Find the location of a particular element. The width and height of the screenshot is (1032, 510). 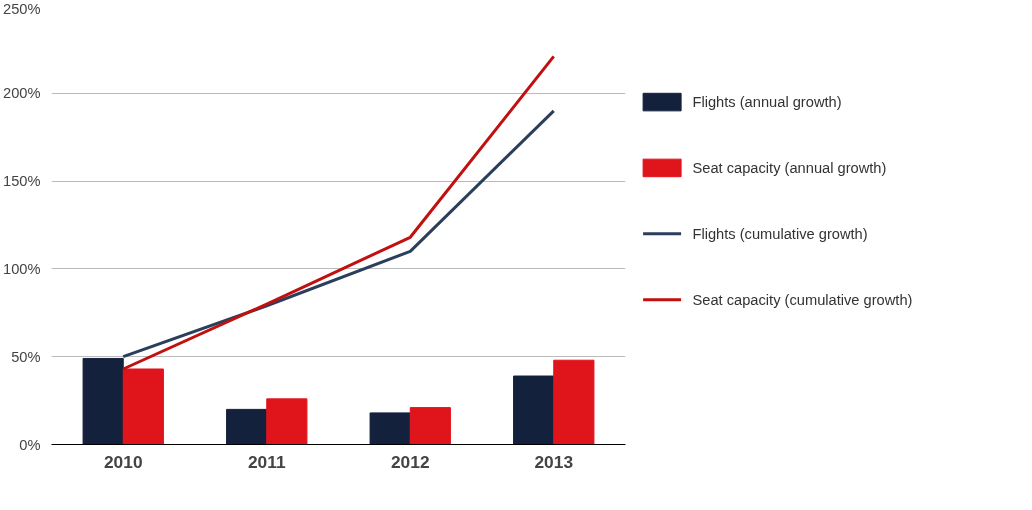

y-tick-label: 100% is located at coordinates (22, 268).